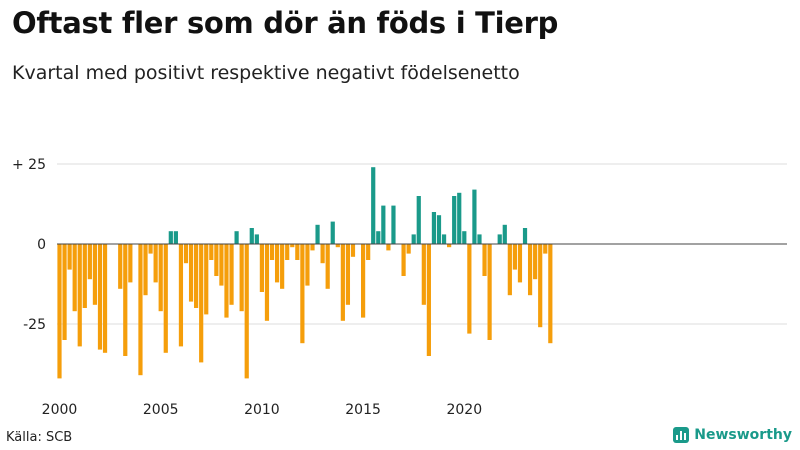 The height and width of the screenshot is (450, 800). I want to click on brand-logo: Newsworthy, so click(732, 435).